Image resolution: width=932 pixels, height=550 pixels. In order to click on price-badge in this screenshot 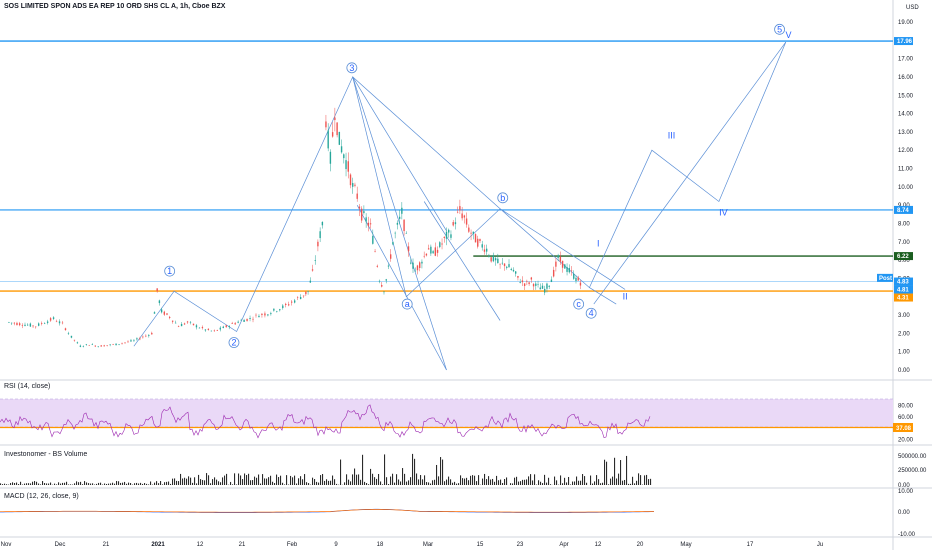, I will do `click(903, 209)`.